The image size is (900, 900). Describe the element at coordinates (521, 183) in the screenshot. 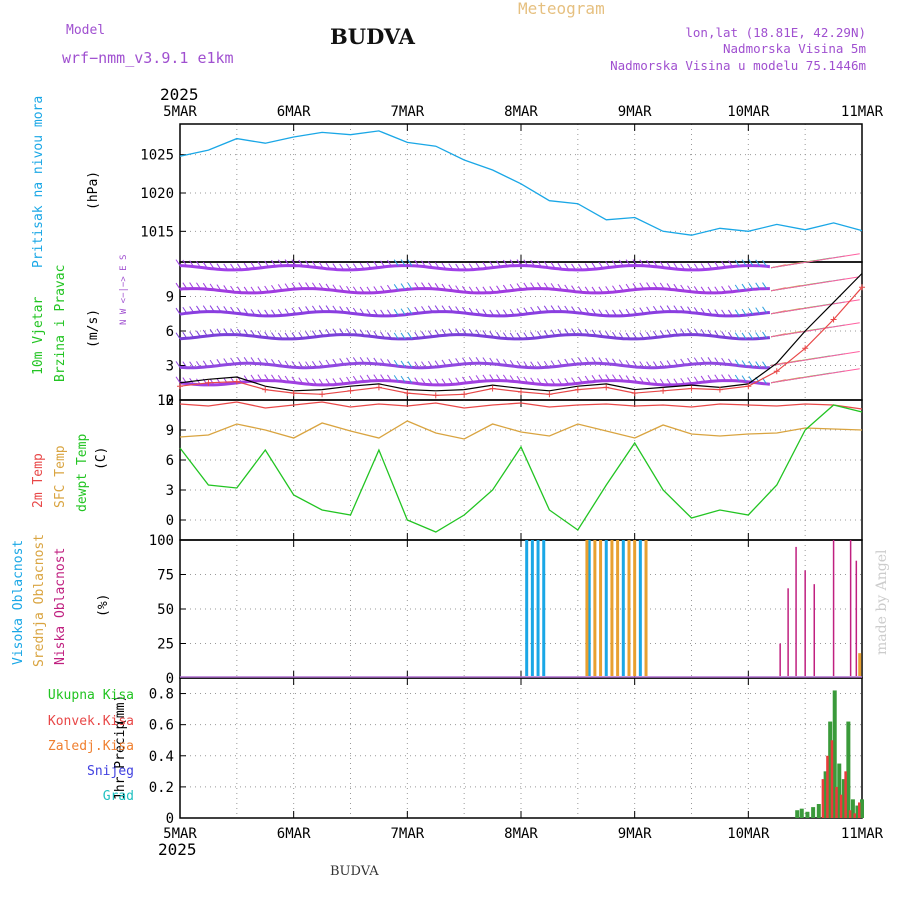

I see `pressure-line` at that location.